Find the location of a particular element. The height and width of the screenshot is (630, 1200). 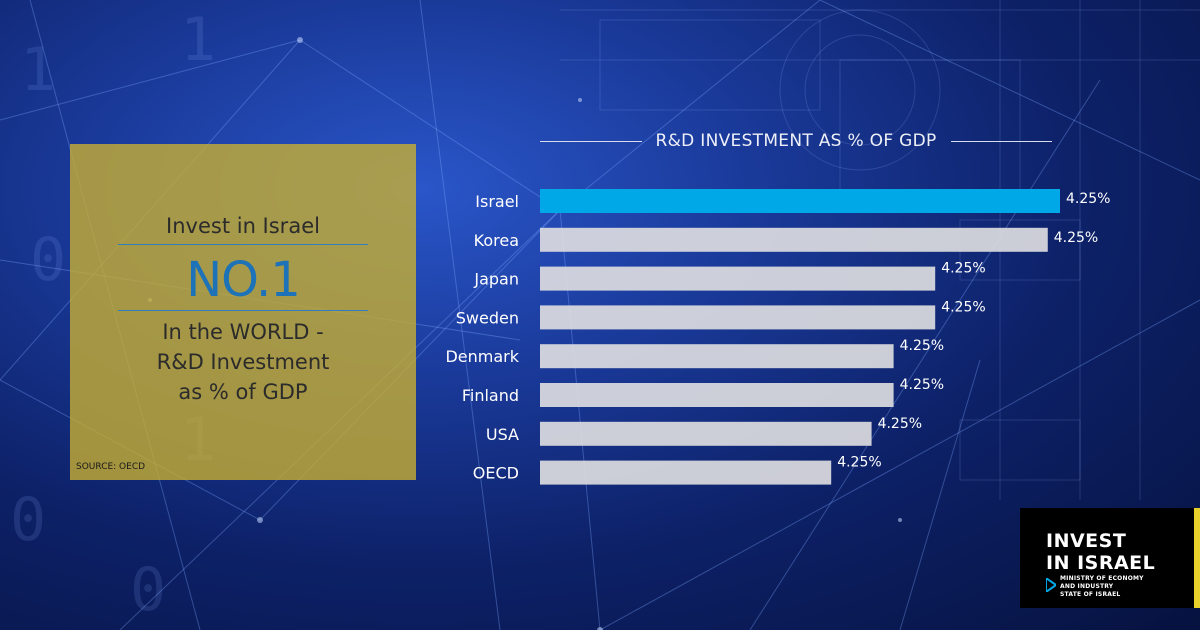

title-rule-left is located at coordinates (591, 141).